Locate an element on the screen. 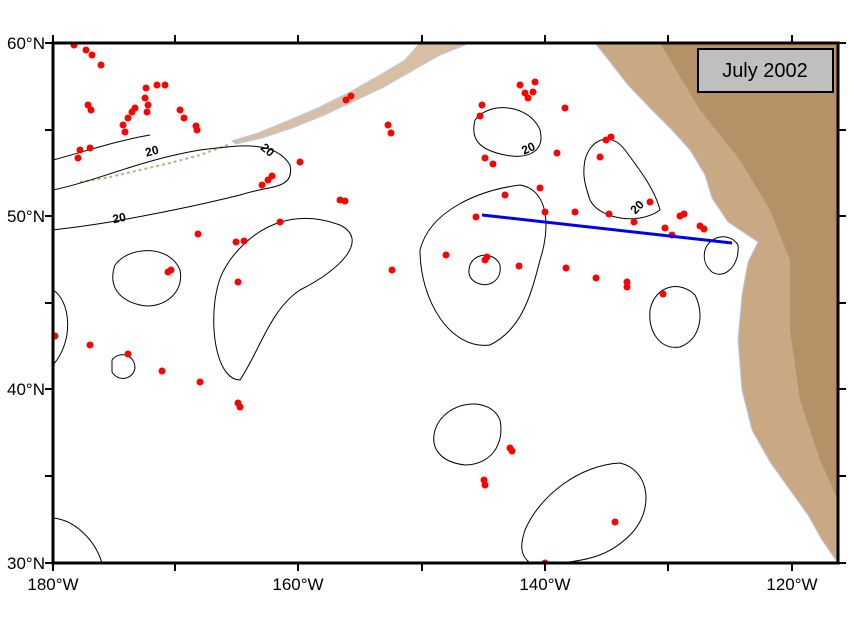  transect-line is located at coordinates (607, 229).